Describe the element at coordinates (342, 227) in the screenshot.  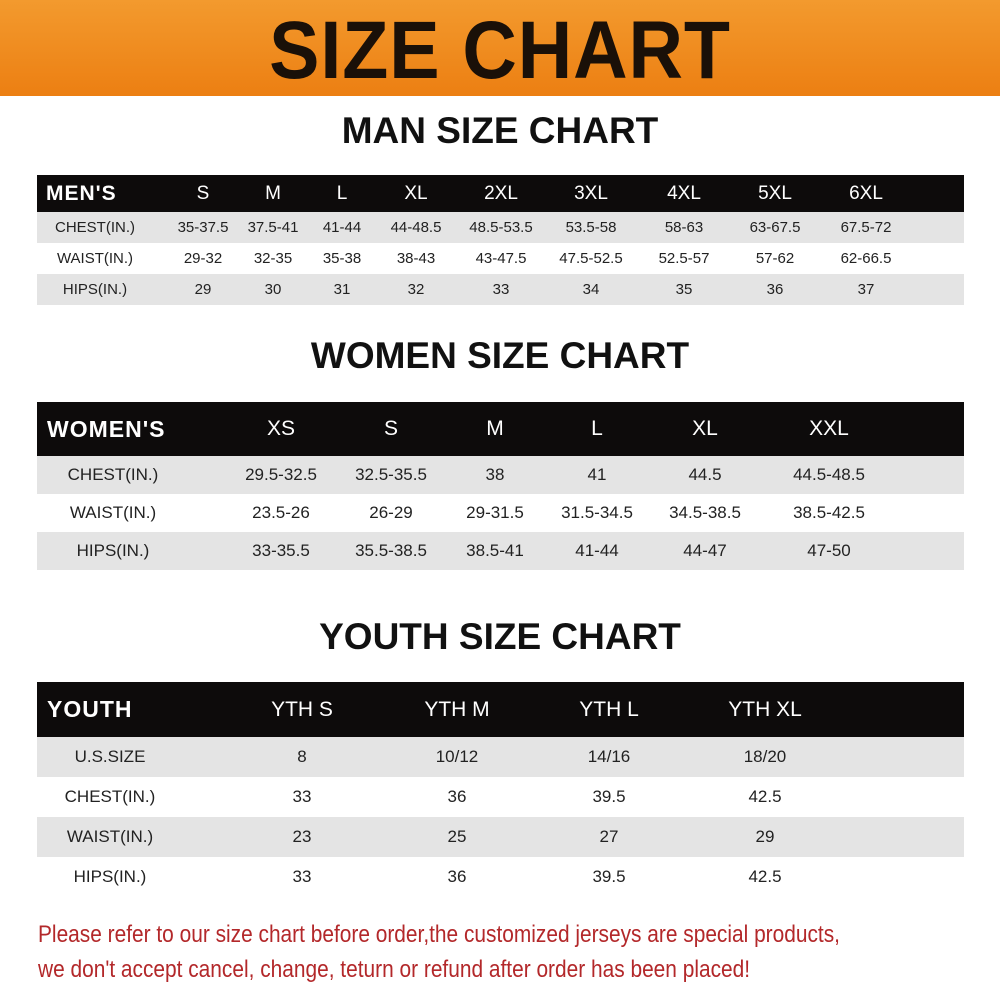
I see `table-cell: 41-44` at that location.